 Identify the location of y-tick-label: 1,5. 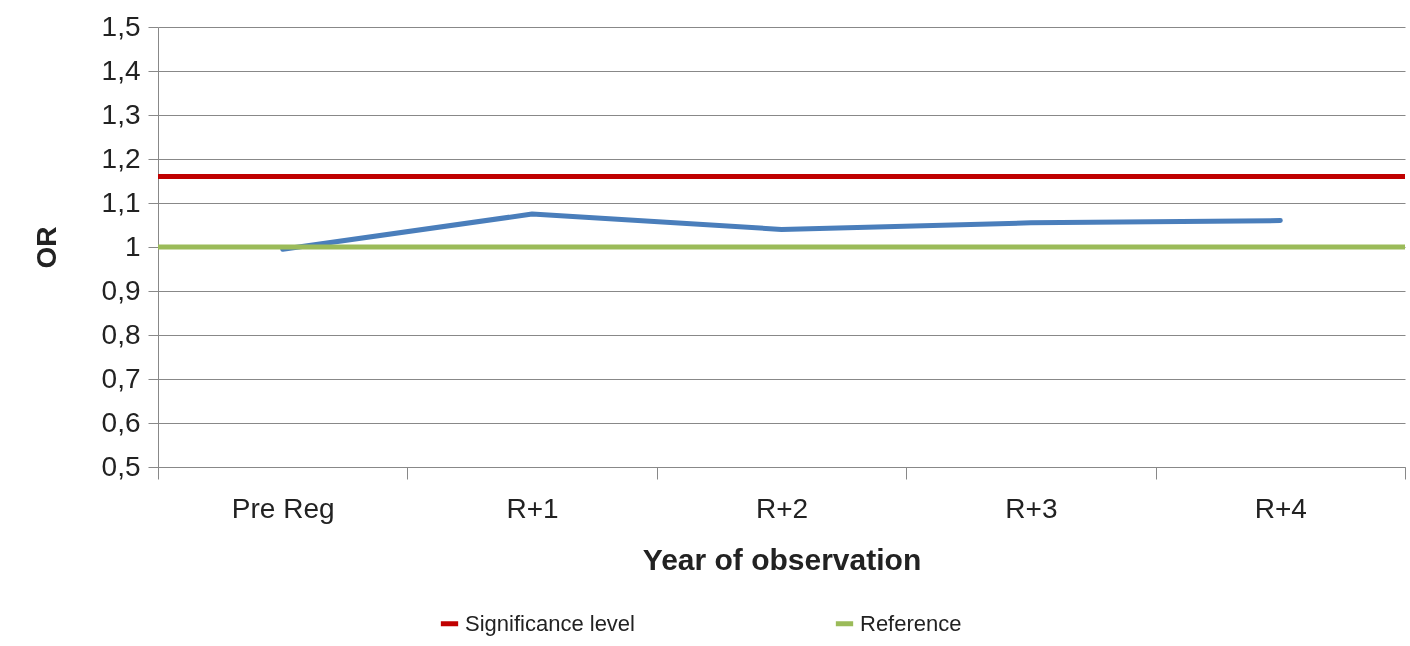
(121, 26).